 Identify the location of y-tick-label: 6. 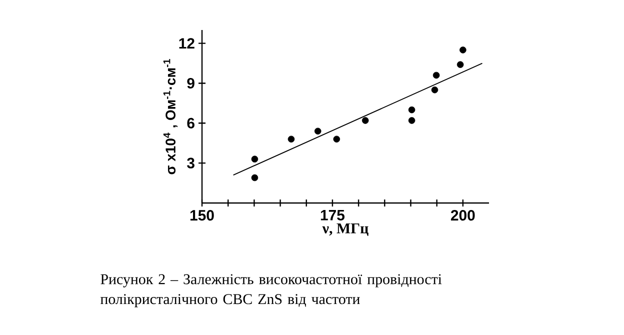
(190, 123).